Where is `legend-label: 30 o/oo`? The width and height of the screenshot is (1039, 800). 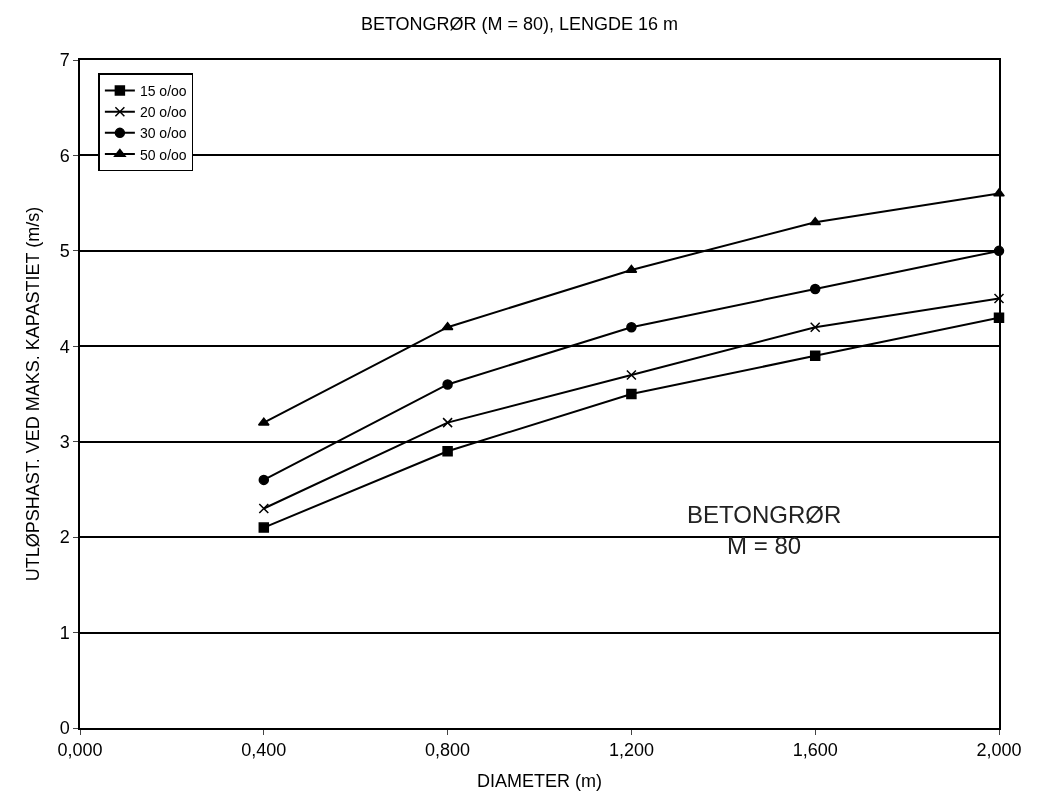 legend-label: 30 o/oo is located at coordinates (163, 133).